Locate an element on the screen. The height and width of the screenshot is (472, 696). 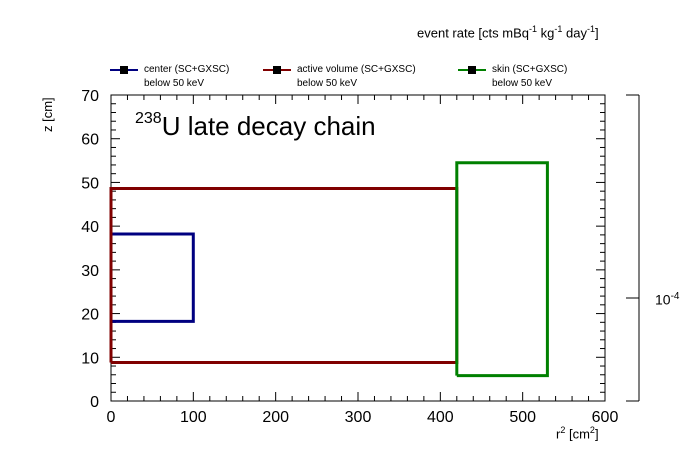
x-tick-label: 600 is located at coordinates (605, 417).